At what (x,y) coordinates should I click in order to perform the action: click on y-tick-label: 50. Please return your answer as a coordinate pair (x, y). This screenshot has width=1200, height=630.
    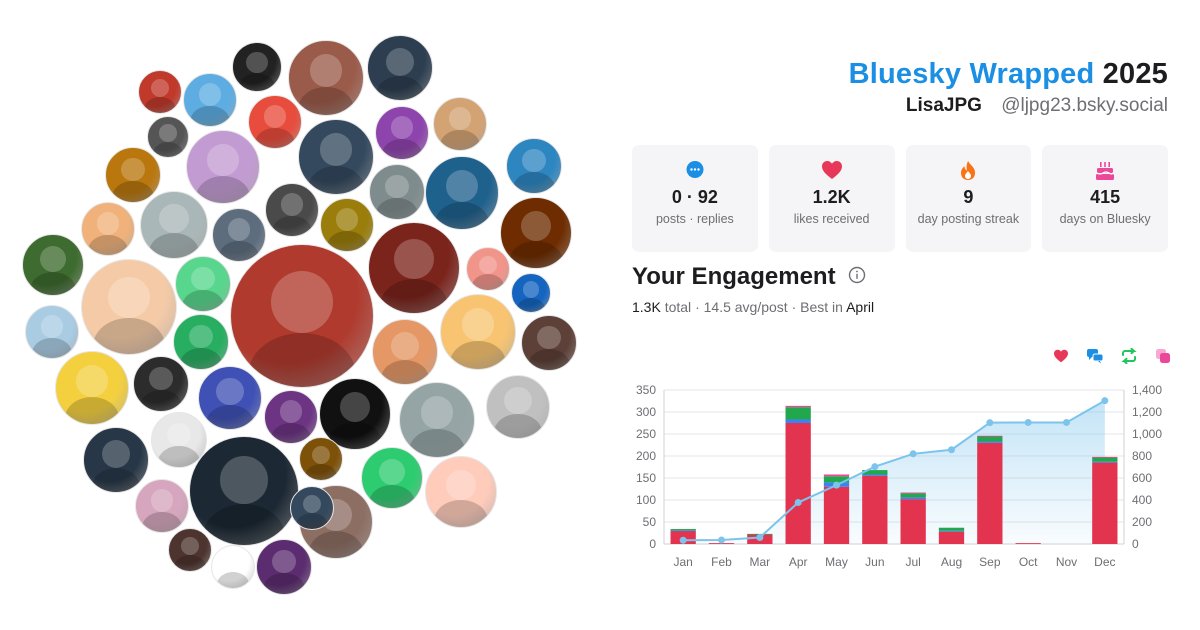
    Looking at the image, I should click on (650, 522).